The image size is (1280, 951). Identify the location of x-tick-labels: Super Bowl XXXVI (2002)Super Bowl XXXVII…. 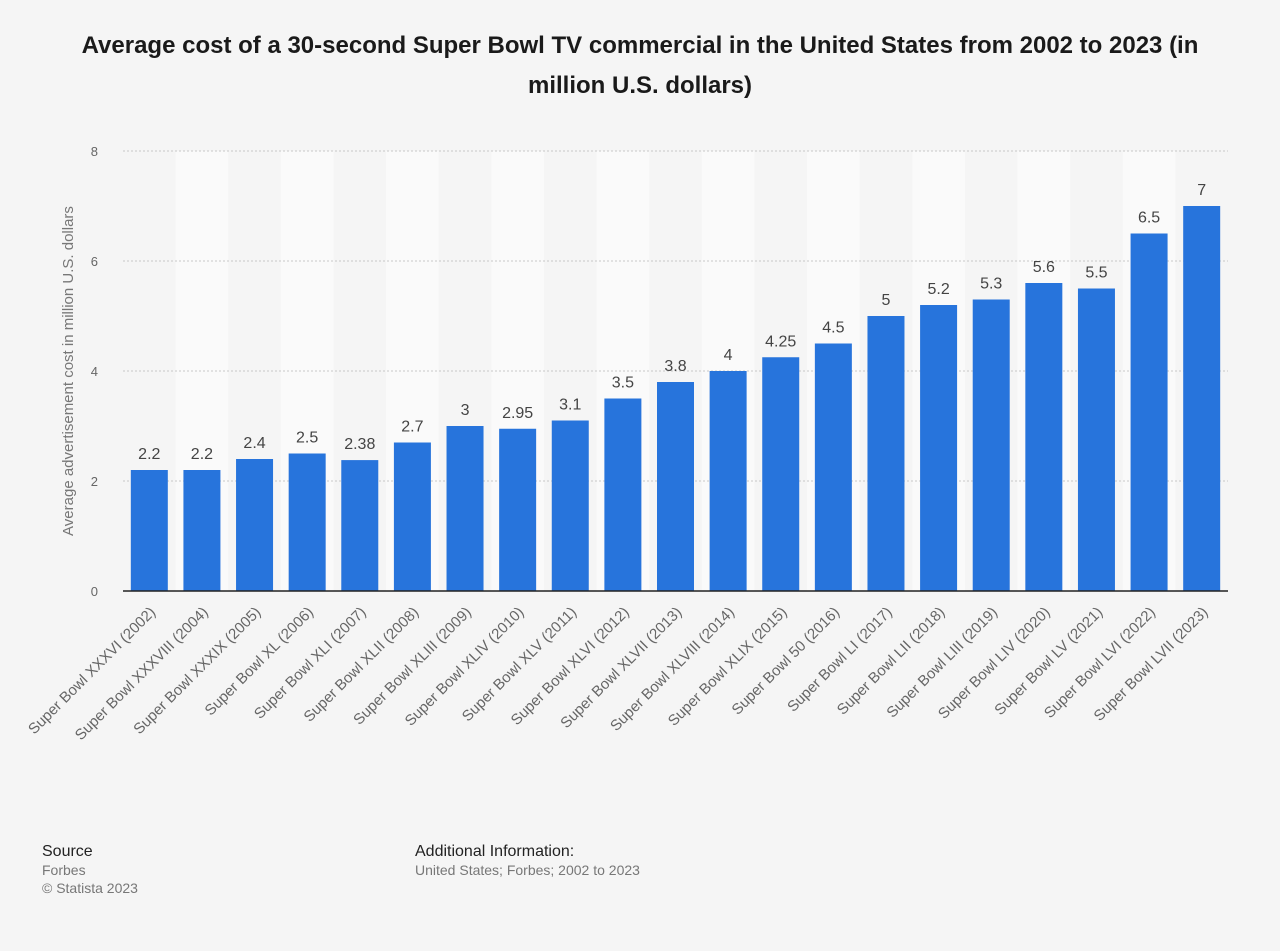
(618, 674).